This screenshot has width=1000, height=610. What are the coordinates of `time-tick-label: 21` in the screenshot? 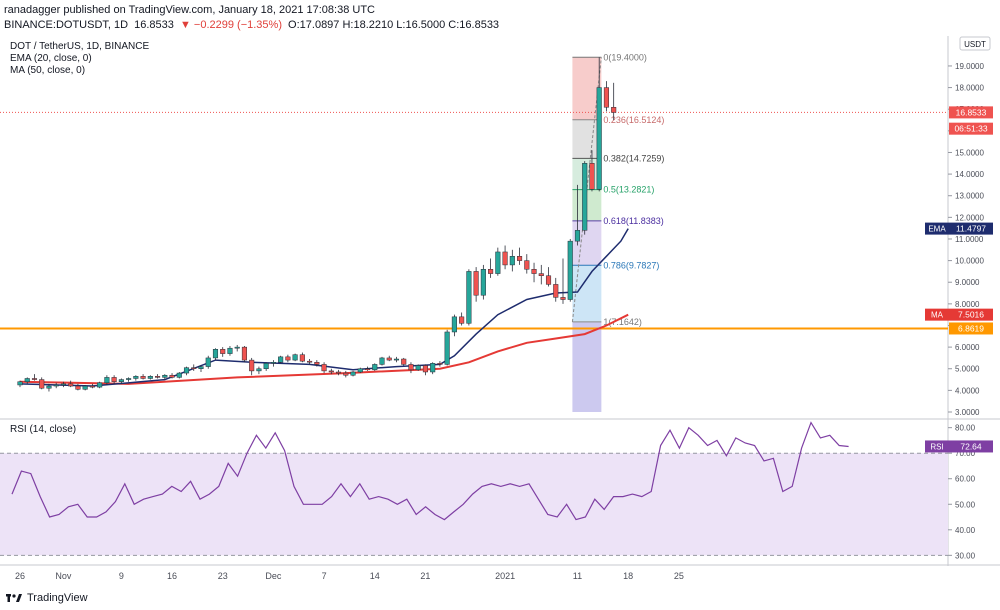 It's located at (425, 576).